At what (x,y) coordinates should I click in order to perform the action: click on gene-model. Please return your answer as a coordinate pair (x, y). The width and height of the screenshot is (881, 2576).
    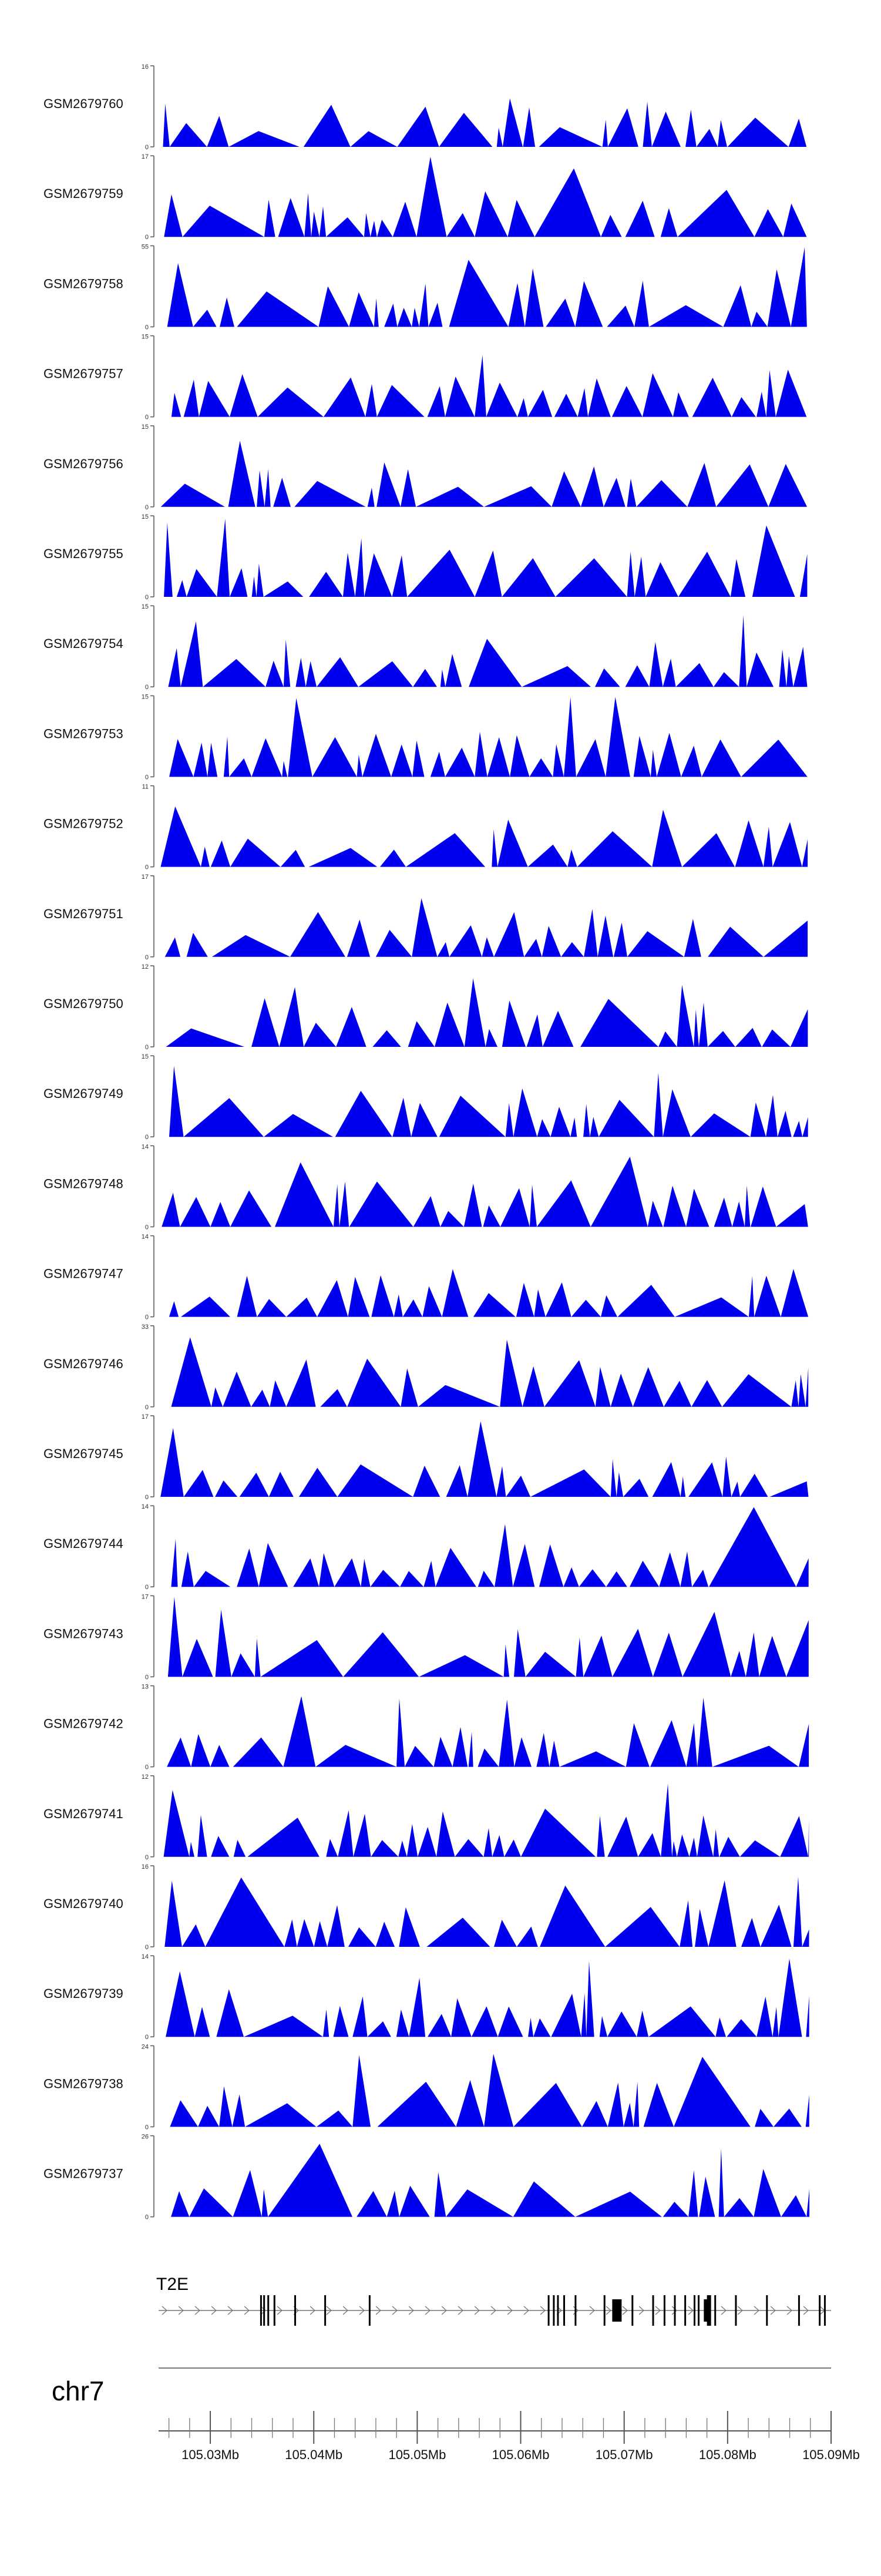
    Looking at the image, I should click on (495, 2310).